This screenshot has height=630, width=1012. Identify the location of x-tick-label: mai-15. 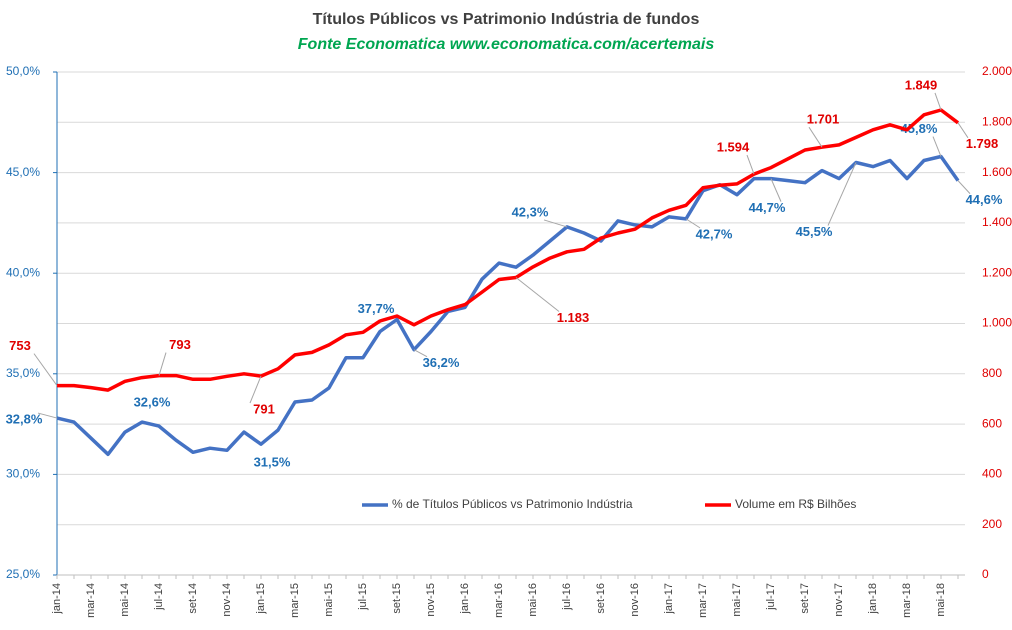
(329, 600).